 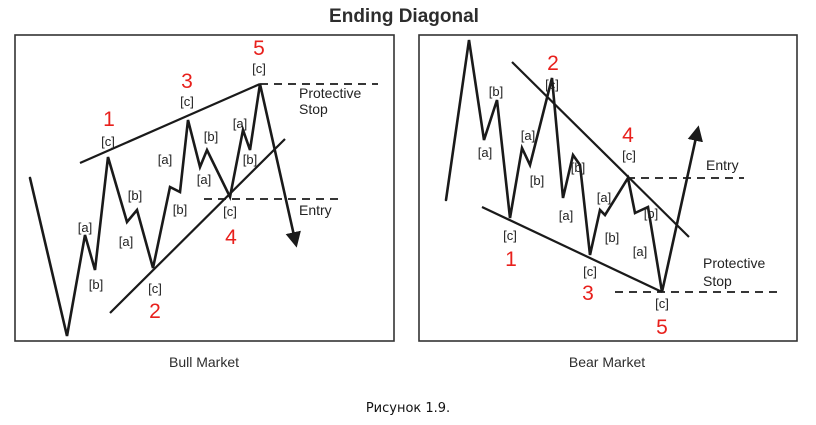 What do you see at coordinates (126, 241) in the screenshot?
I see `bull-label-w2-a: [a]` at bounding box center [126, 241].